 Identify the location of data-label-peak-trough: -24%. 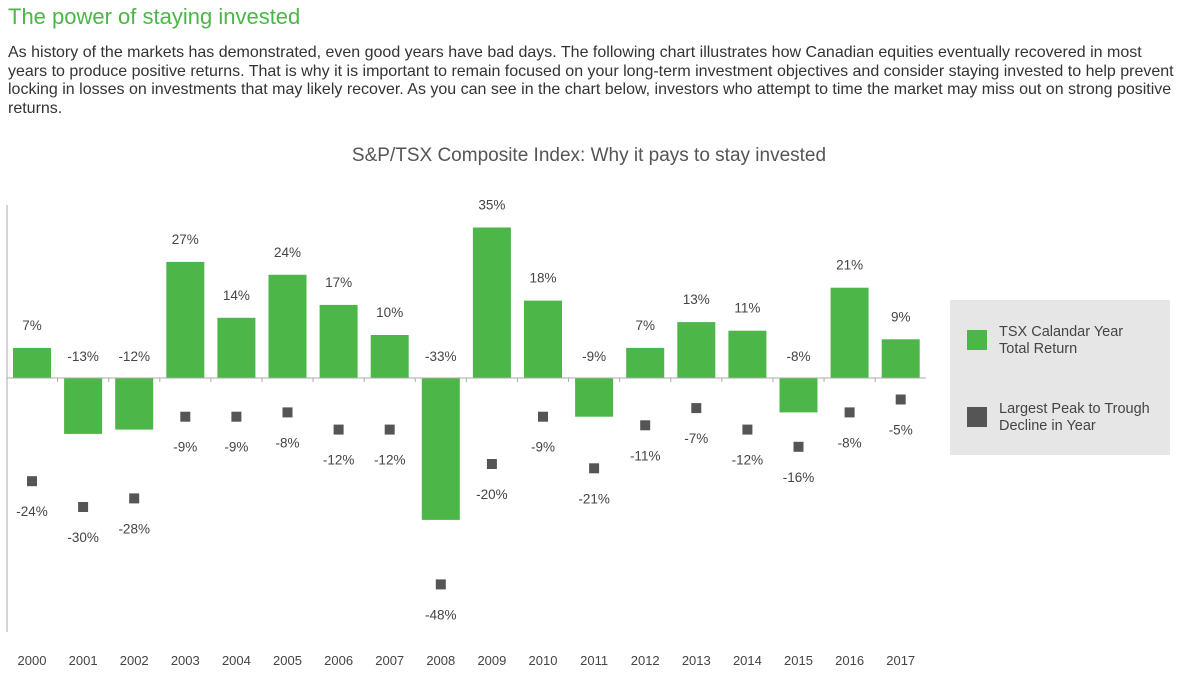
(32, 511).